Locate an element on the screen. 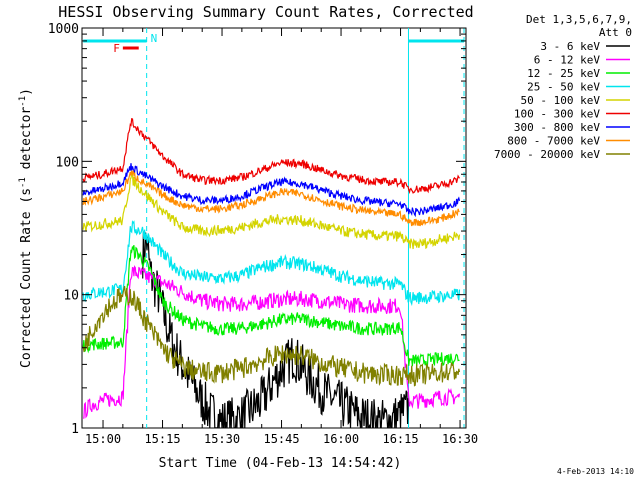 Image resolution: width=640 pixels, height=480 pixels. y-axis-label: Corrected Count Rate (s-1 detector-1) is located at coordinates (26, 228).